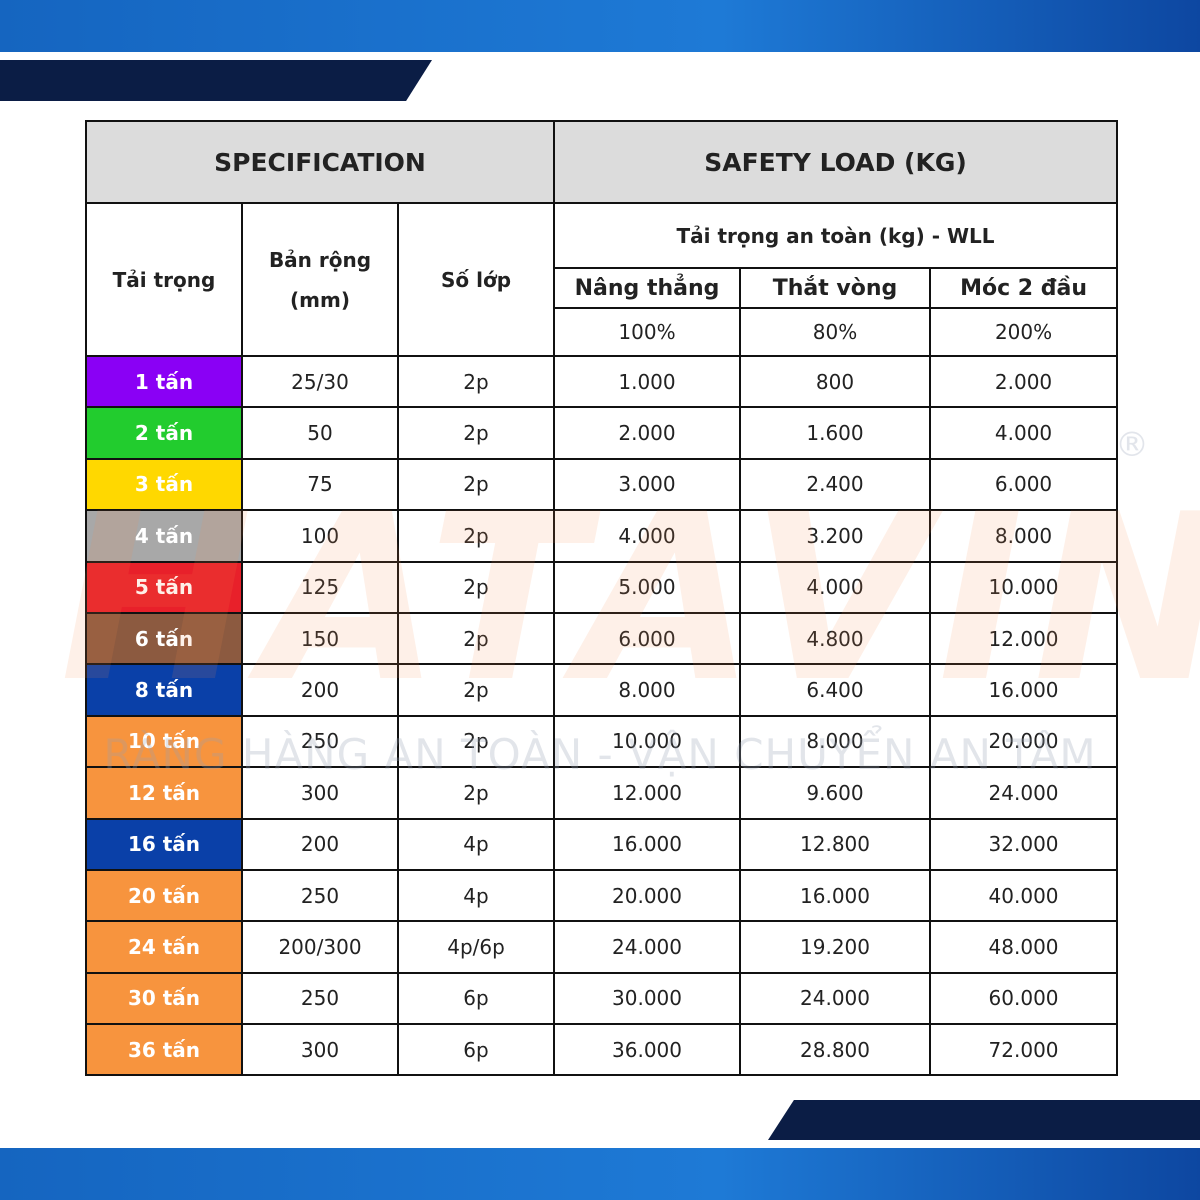  I want to click on table-row: 6 tấn 150 2p 6.000 4.800 12.000, so click(602, 638).